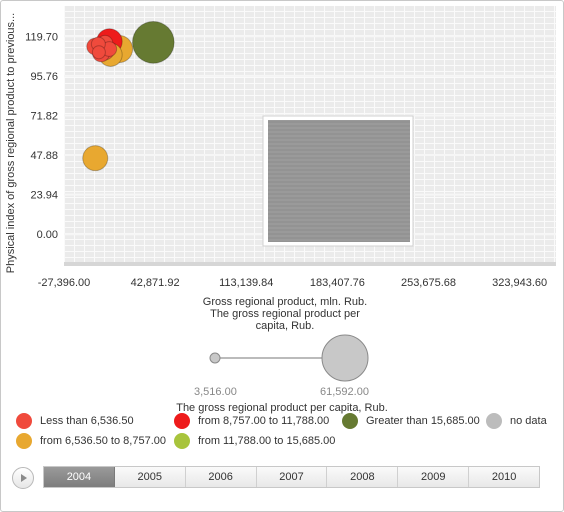 The image size is (564, 512). What do you see at coordinates (221, 477) in the screenshot?
I see `timeline-year-2006: 2006` at bounding box center [221, 477].